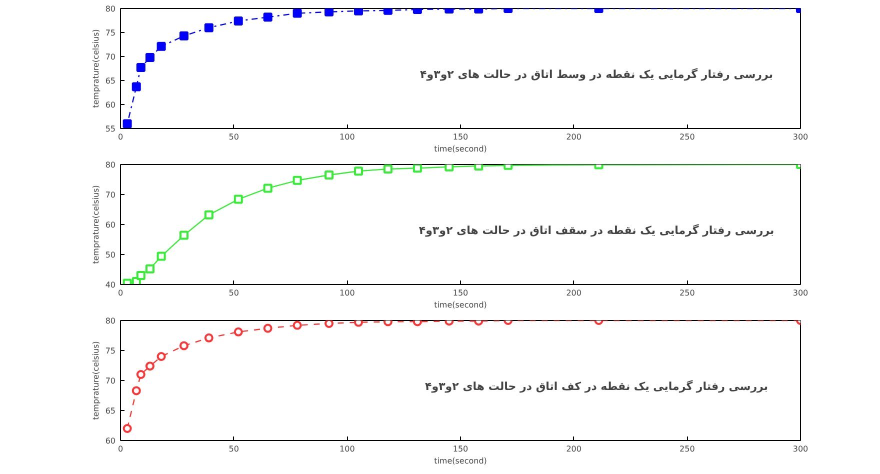  What do you see at coordinates (596, 386) in the screenshot?
I see `annotation: بررسی رفتار گرمایی یک نقطه در کف اتاق در حالت های ۲و۳و۴` at bounding box center [596, 386].